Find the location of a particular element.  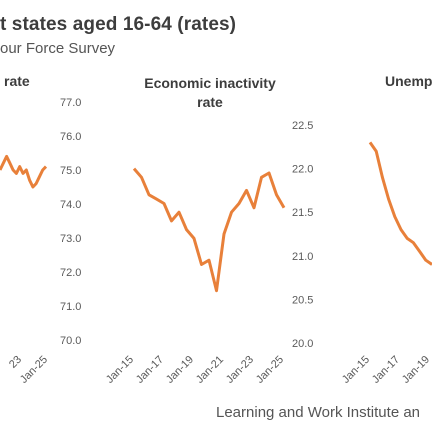

y-tick-label: 76.0 is located at coordinates (70, 137).